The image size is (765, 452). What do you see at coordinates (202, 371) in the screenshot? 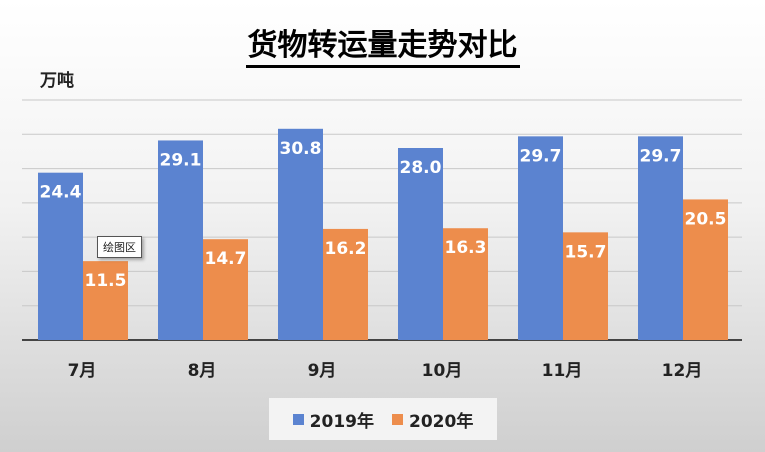
I see `x-tick-label: 8月` at bounding box center [202, 371].